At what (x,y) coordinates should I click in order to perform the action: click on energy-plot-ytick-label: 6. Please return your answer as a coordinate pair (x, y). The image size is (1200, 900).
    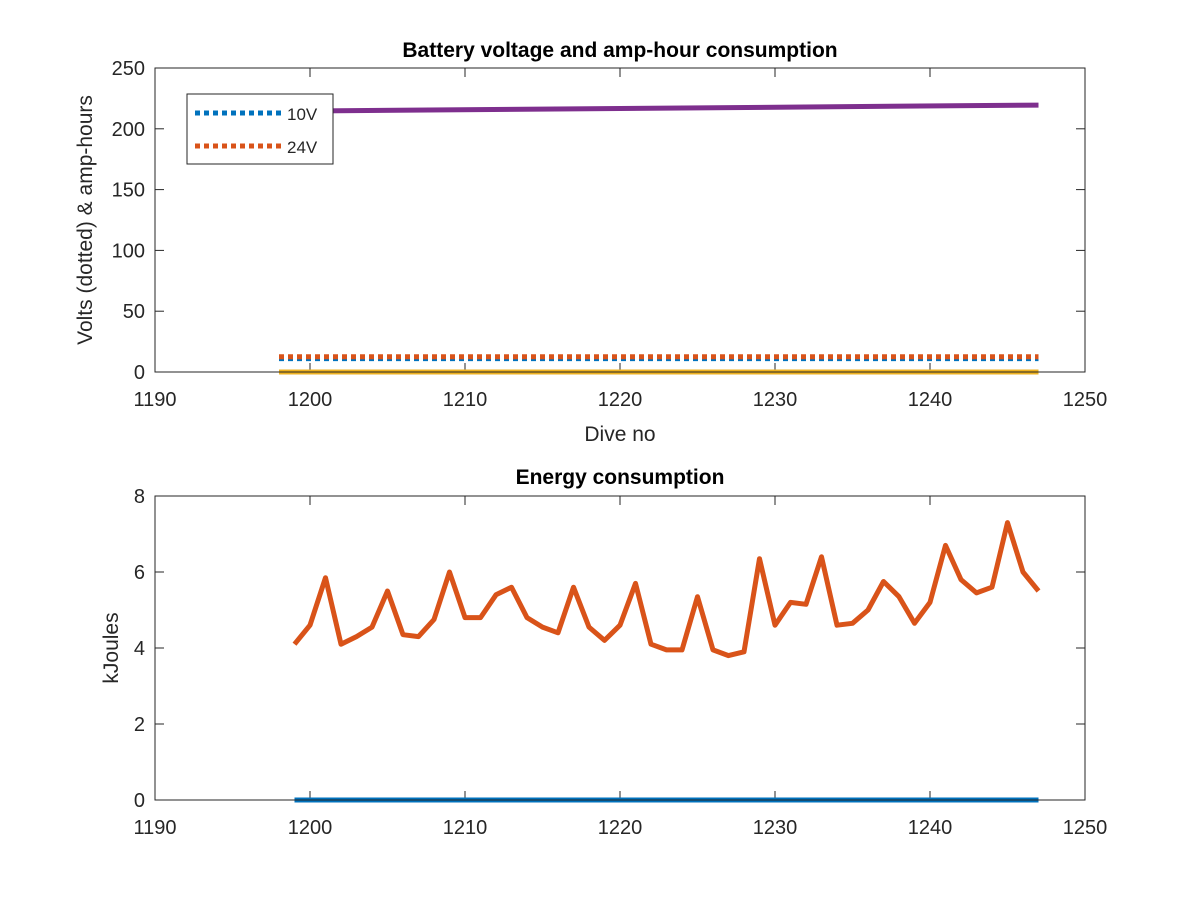
    Looking at the image, I should click on (139, 573).